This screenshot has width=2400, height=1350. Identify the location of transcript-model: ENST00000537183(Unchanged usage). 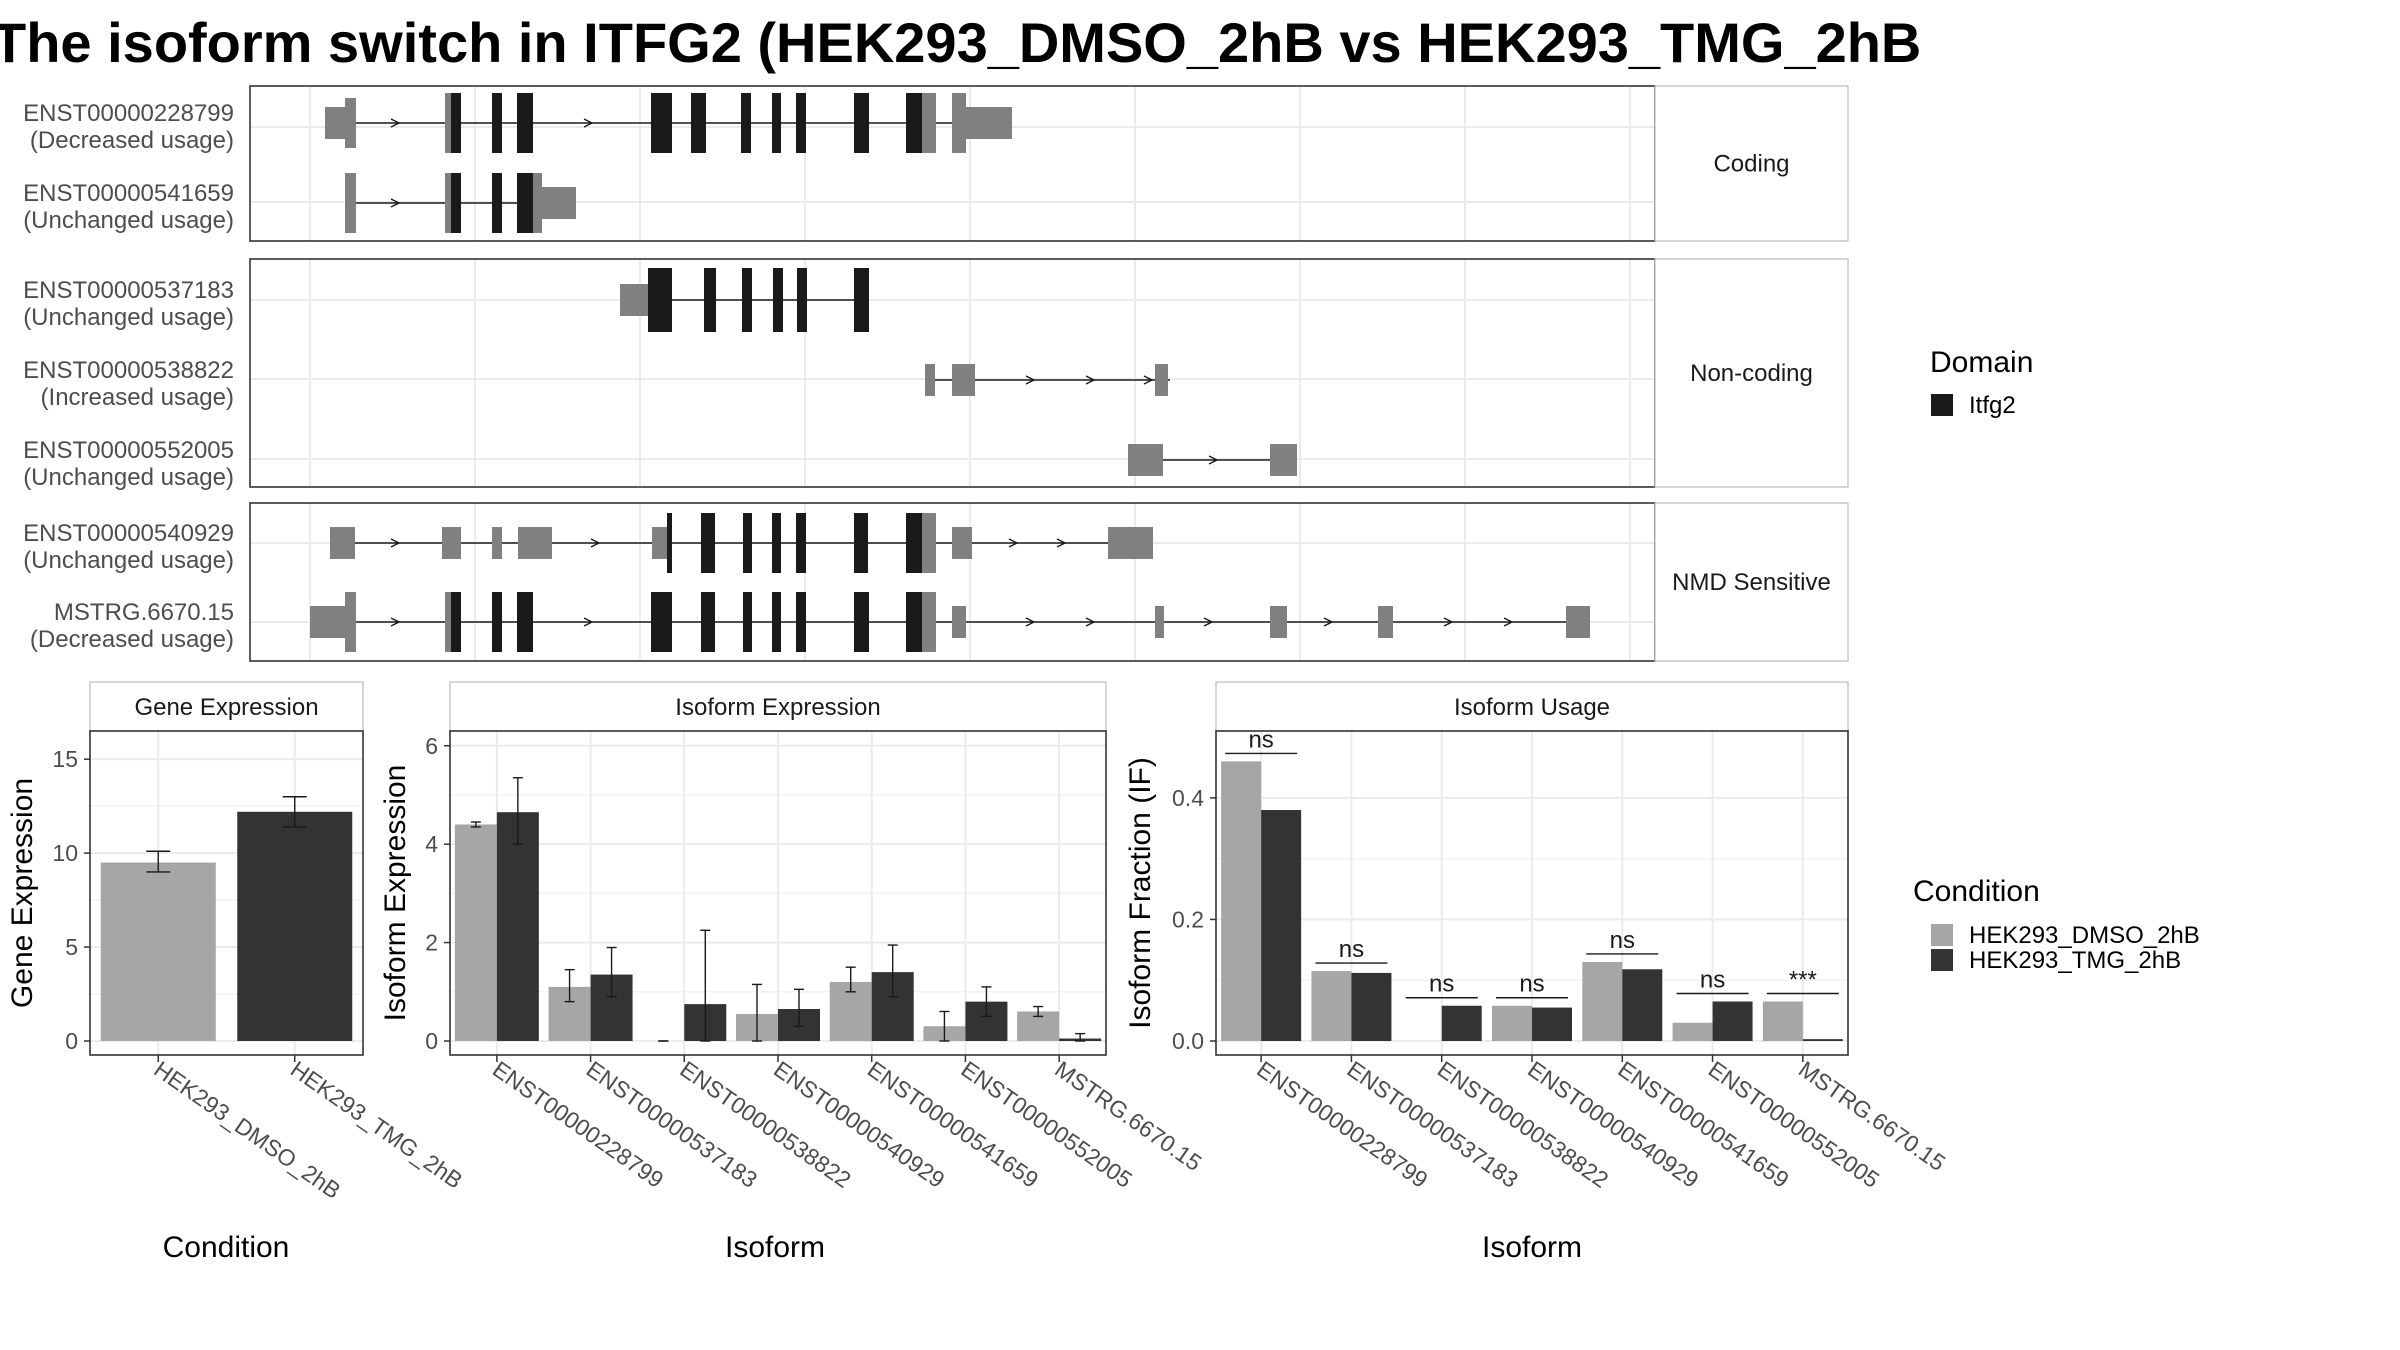
(446, 300).